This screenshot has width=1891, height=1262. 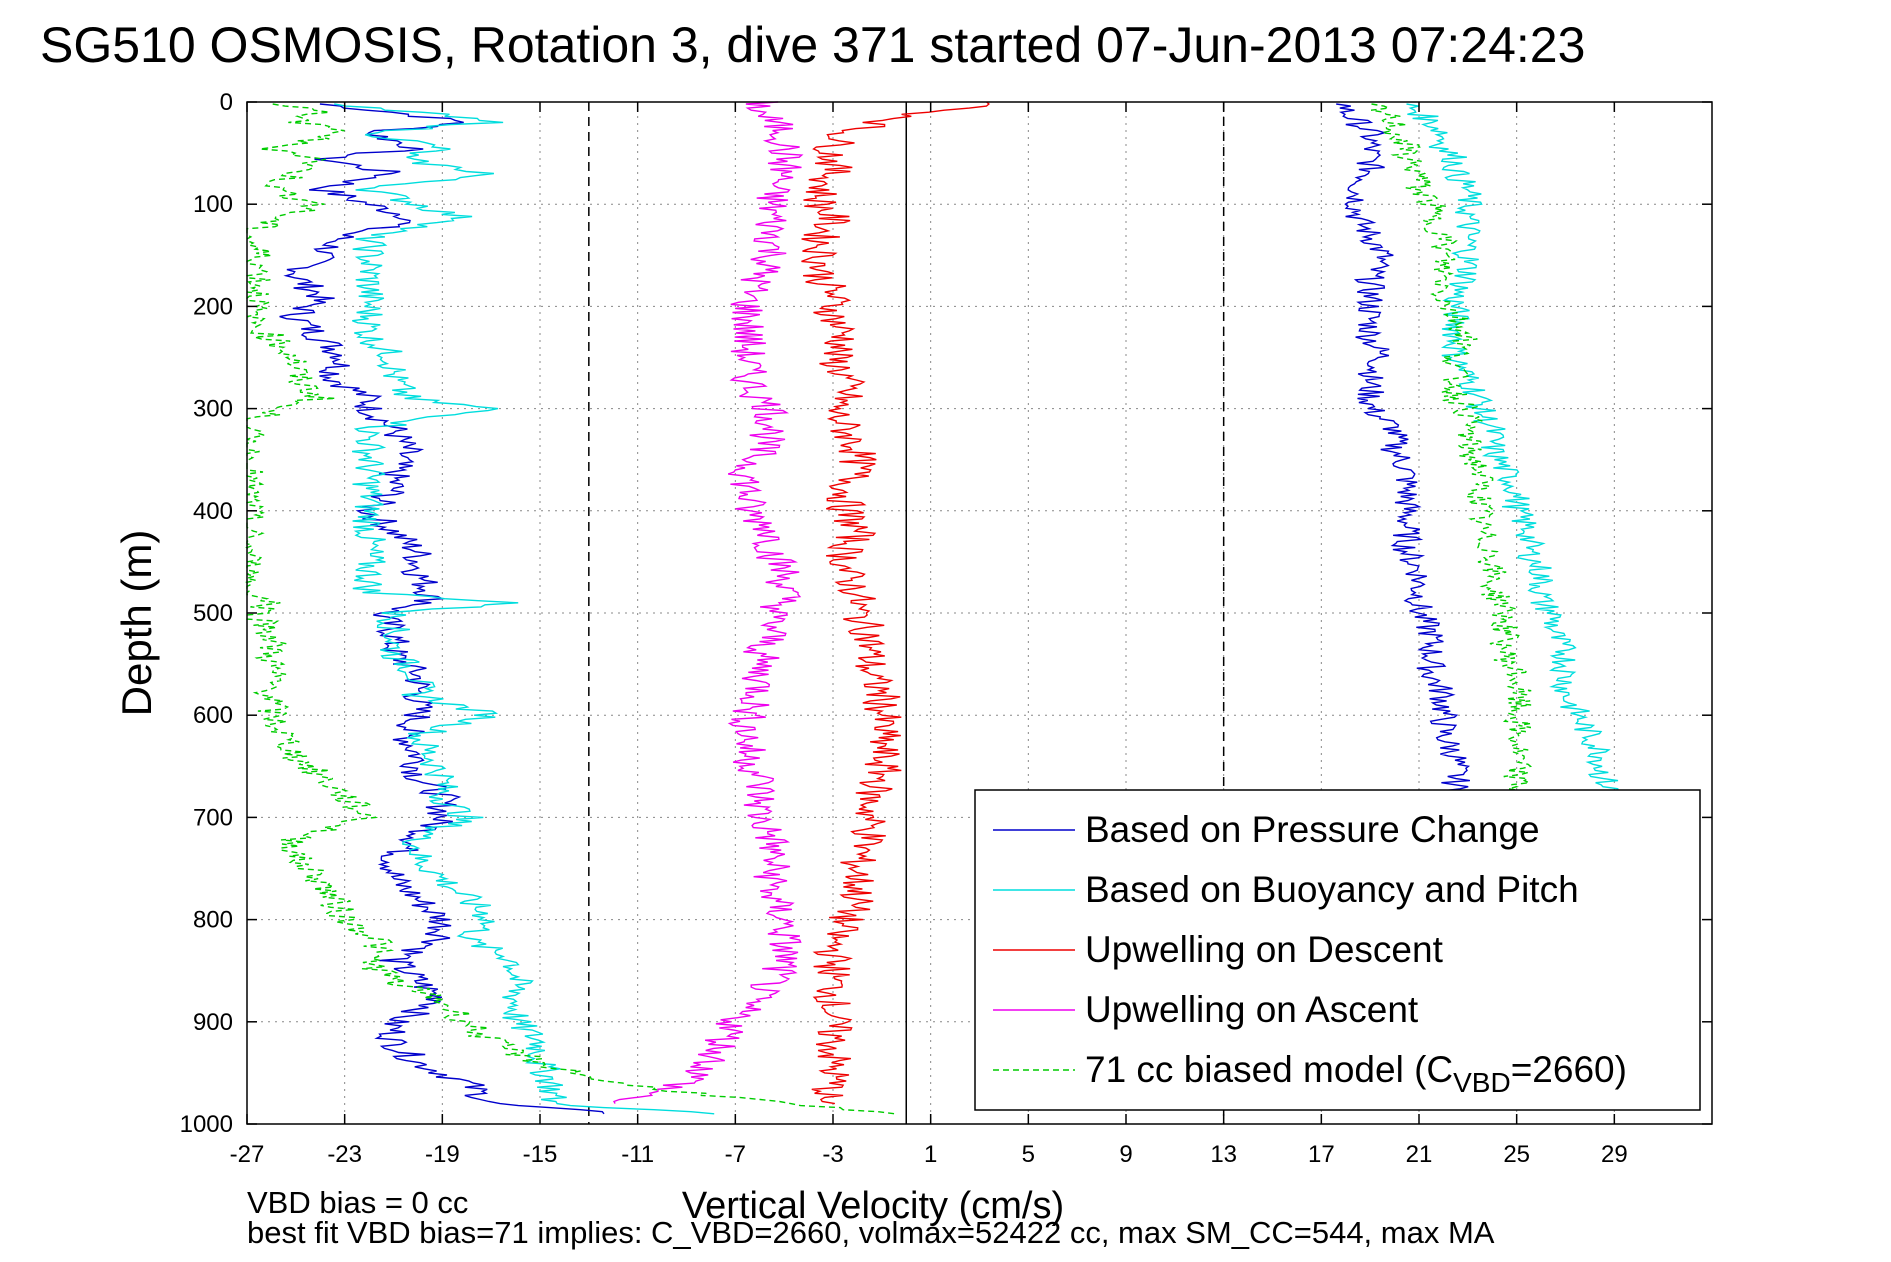 I want to click on x-tick-label: -7, so click(x=735, y=1154).